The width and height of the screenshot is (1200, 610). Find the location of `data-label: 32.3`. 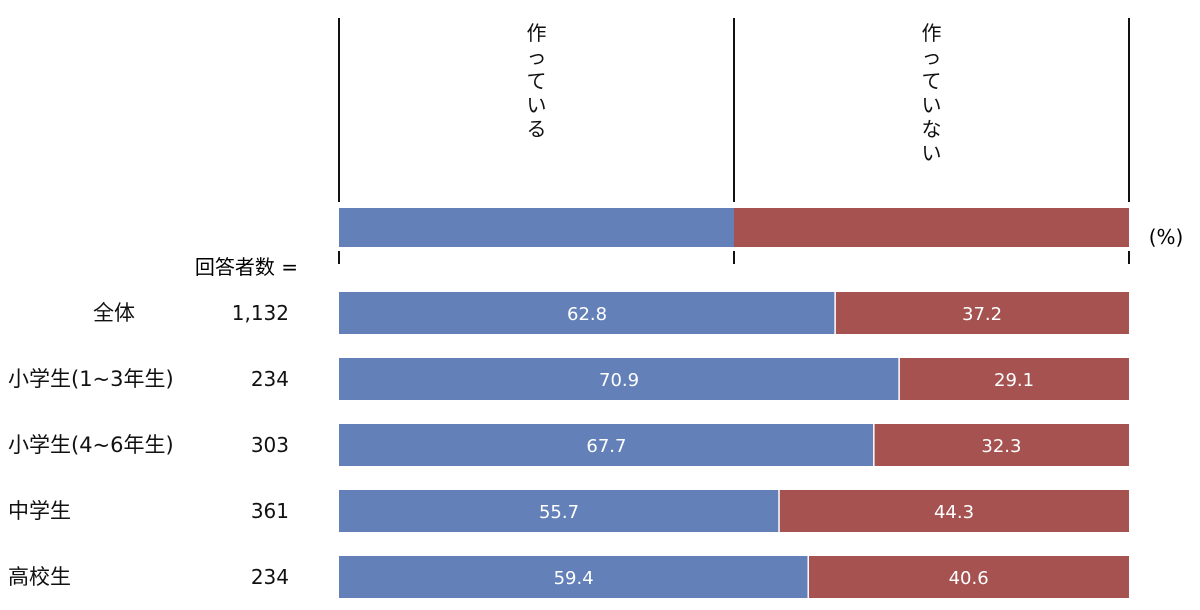

data-label: 32.3 is located at coordinates (1001, 446).